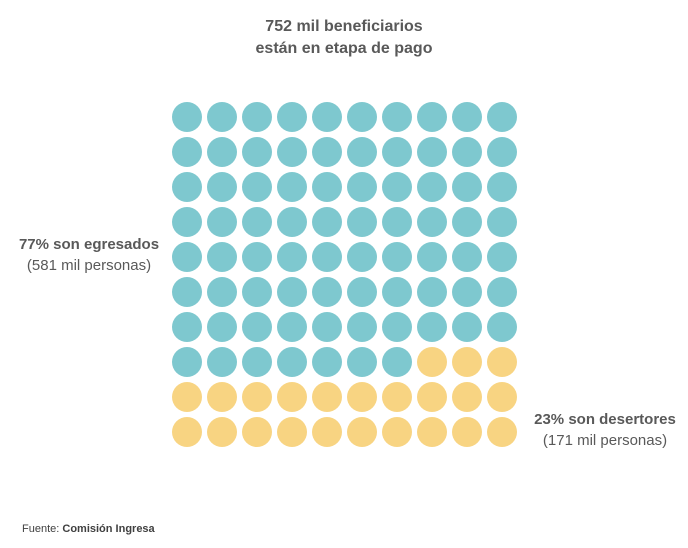 This screenshot has height=548, width=688. What do you see at coordinates (344, 26) in the screenshot?
I see `chart-title-line-1: 752 mil beneficiarios` at bounding box center [344, 26].